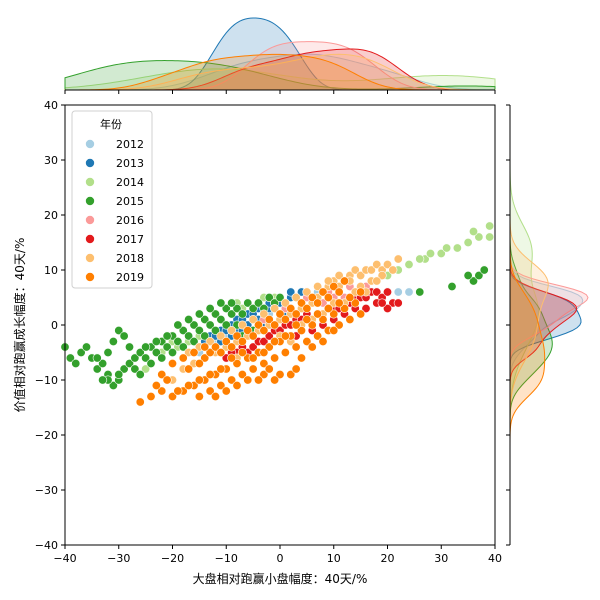 Image resolution: width=600 pixels, height=600 pixels. I want to click on x-axis-ticks: −40 −30 −20 −10 0 10 20 30 40, so click(277, 555).